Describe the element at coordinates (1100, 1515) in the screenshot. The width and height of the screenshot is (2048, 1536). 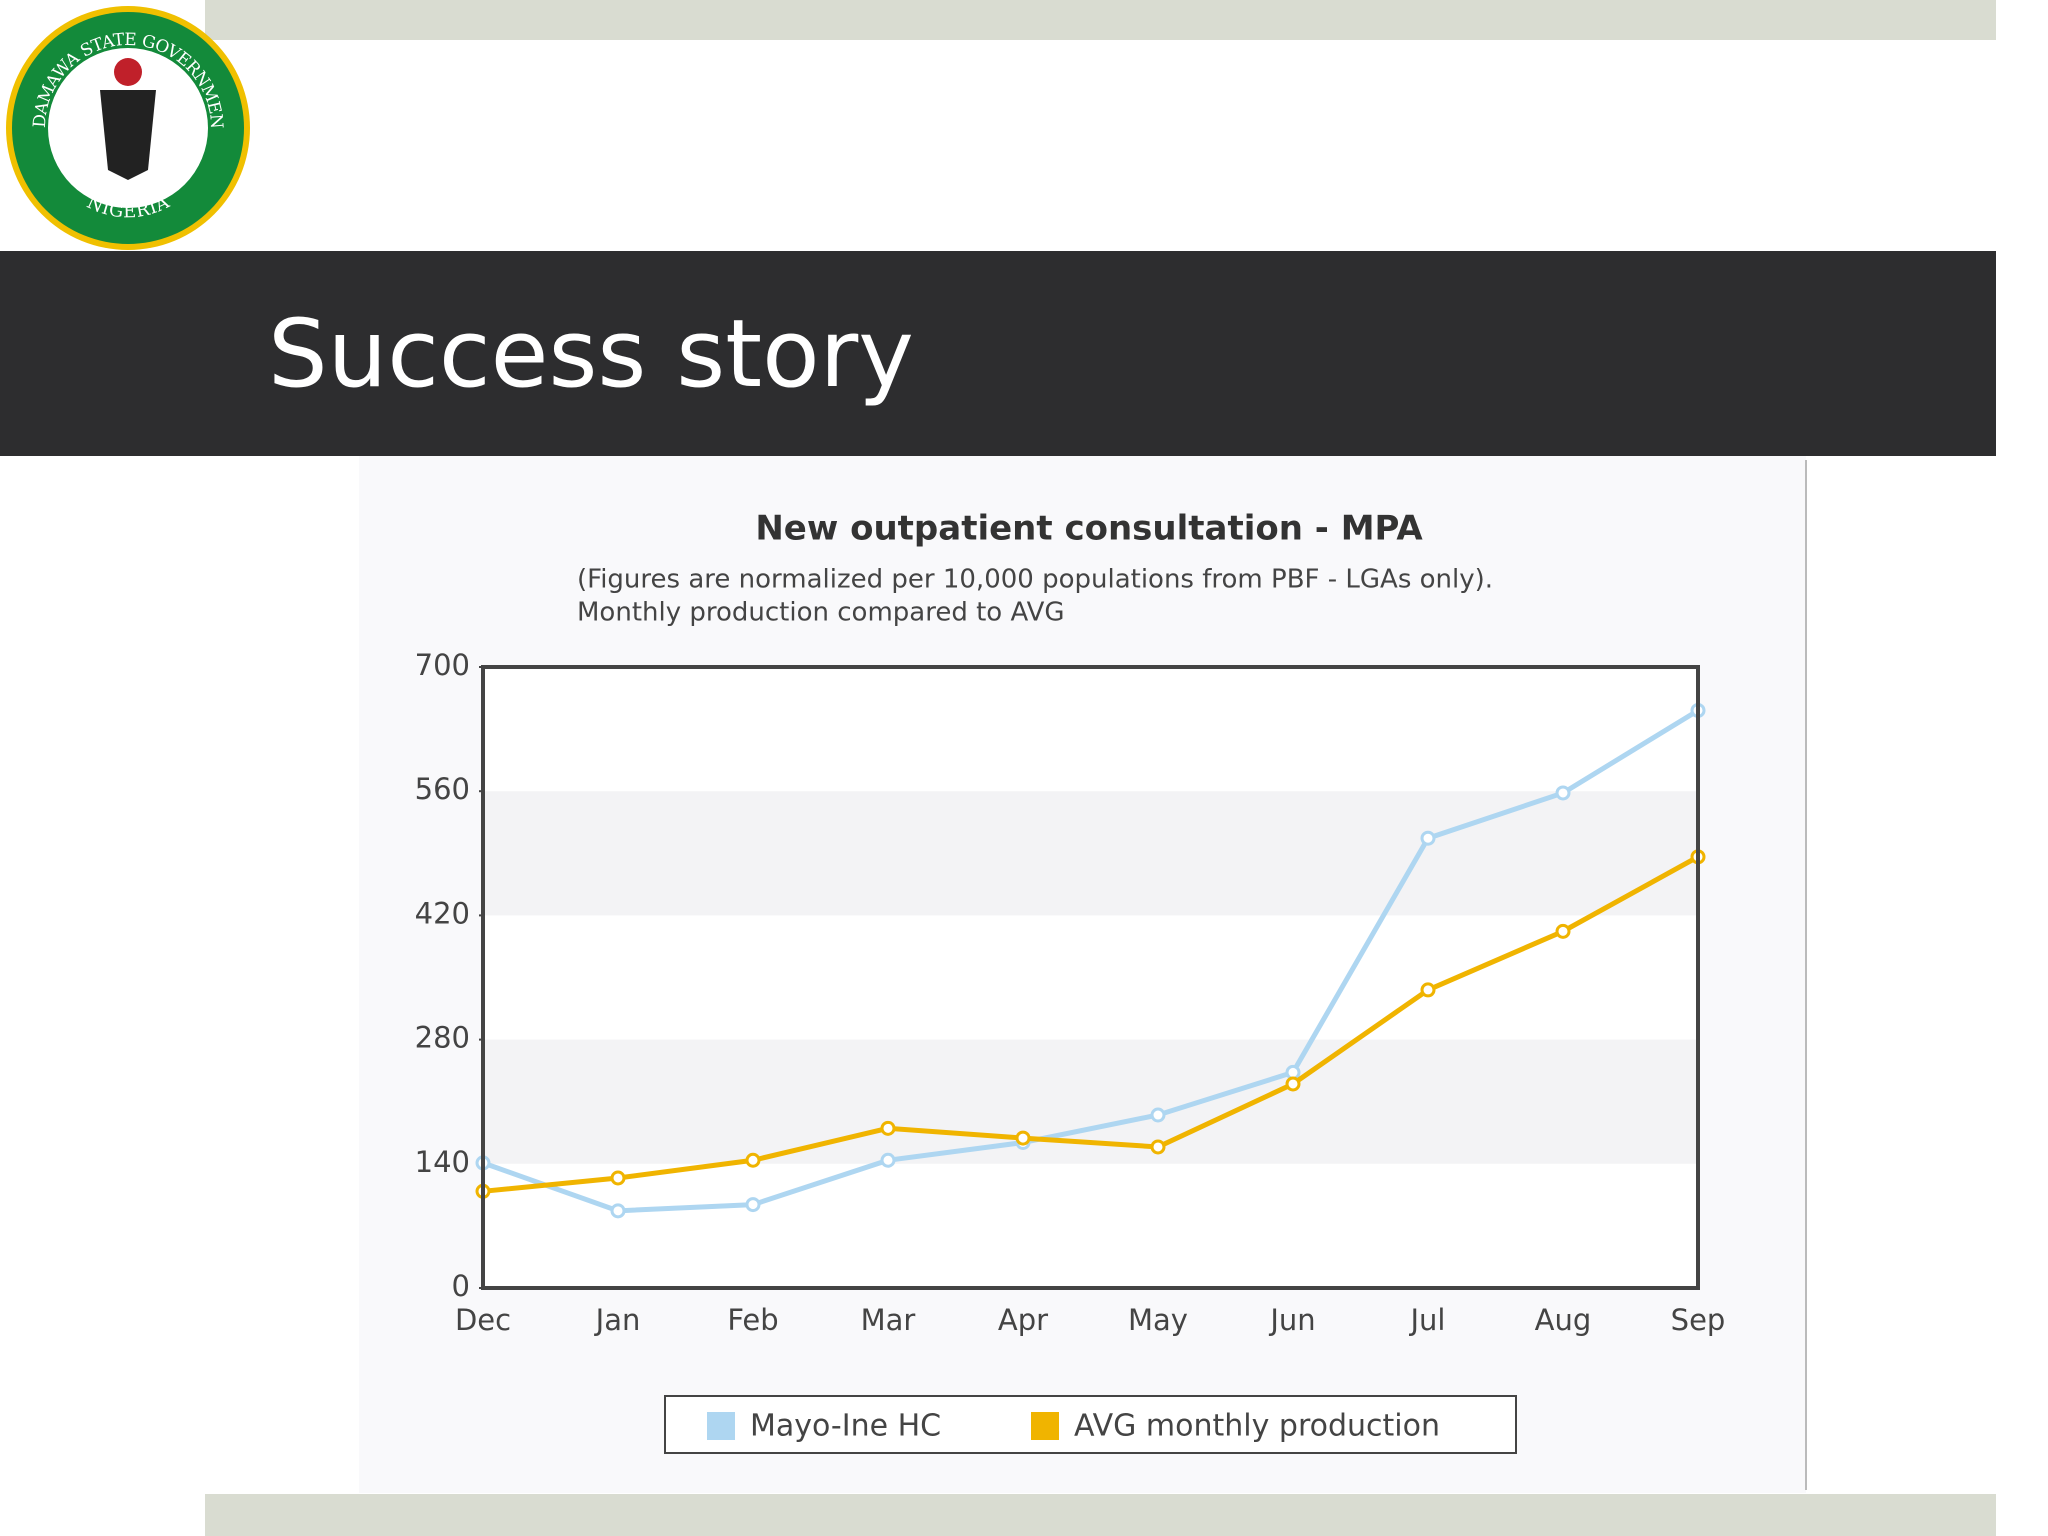
I see `bottom-bar` at that location.